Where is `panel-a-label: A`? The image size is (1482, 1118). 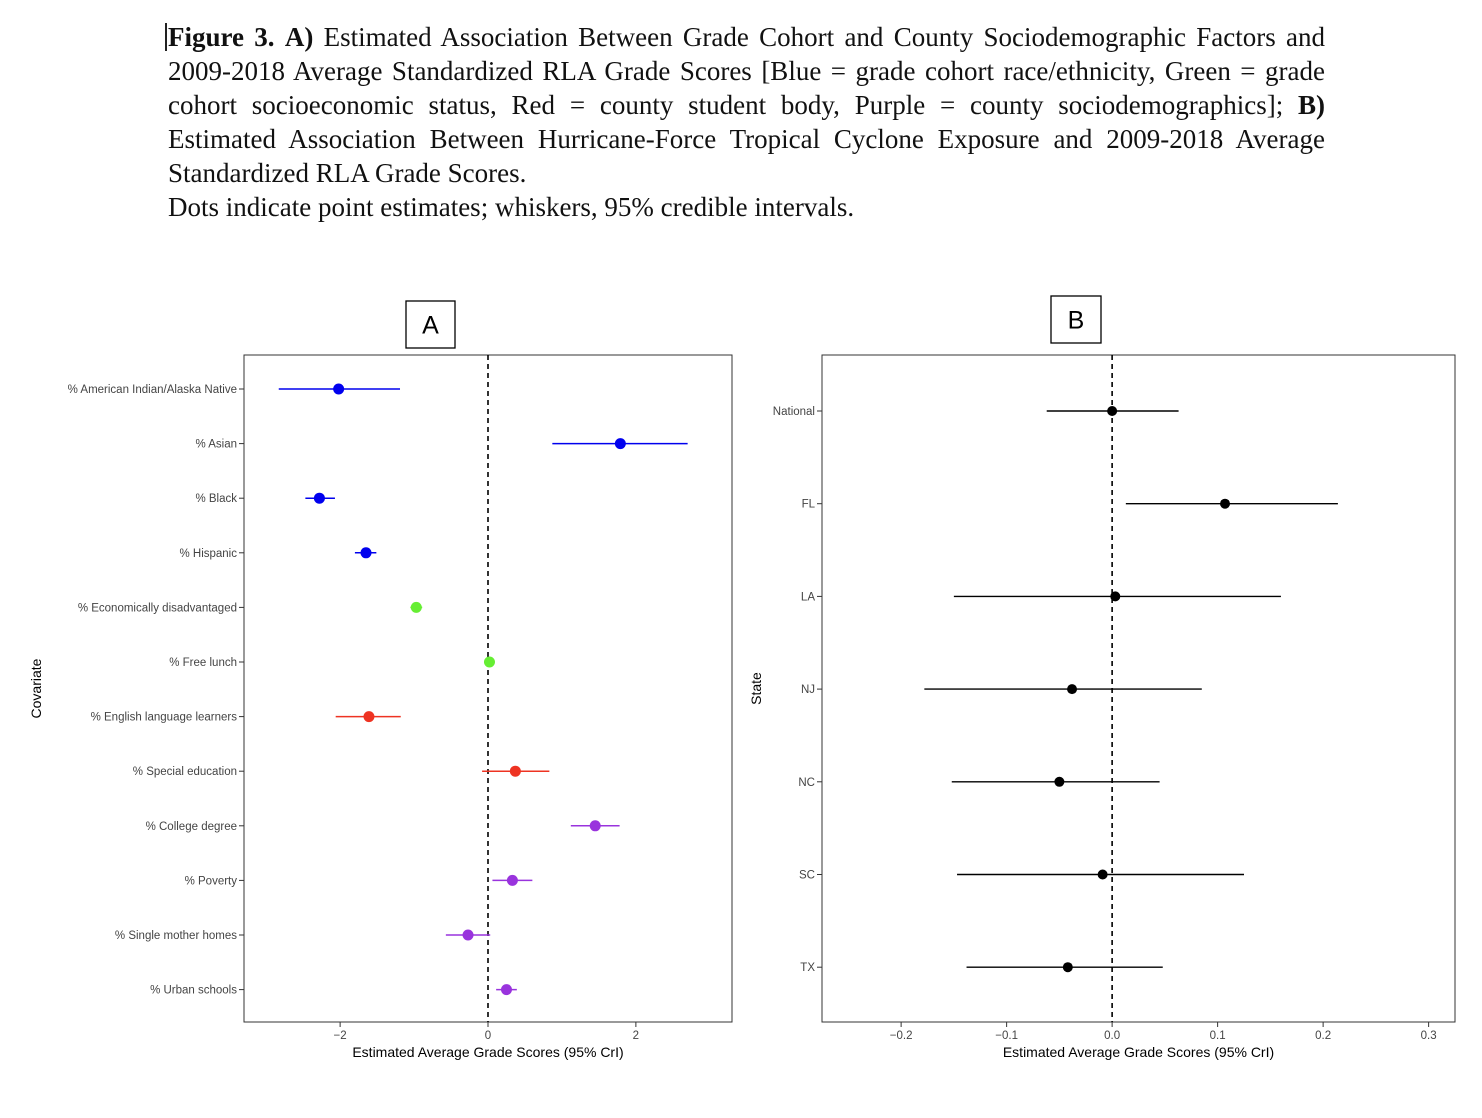
panel-a-label: A is located at coordinates (430, 326).